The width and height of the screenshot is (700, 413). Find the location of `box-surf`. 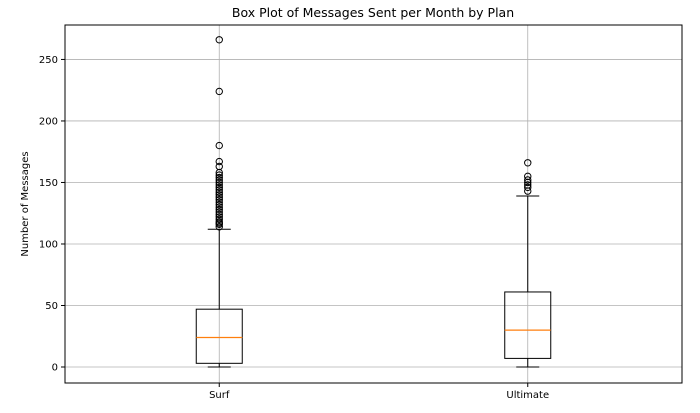

box-surf is located at coordinates (219, 202).